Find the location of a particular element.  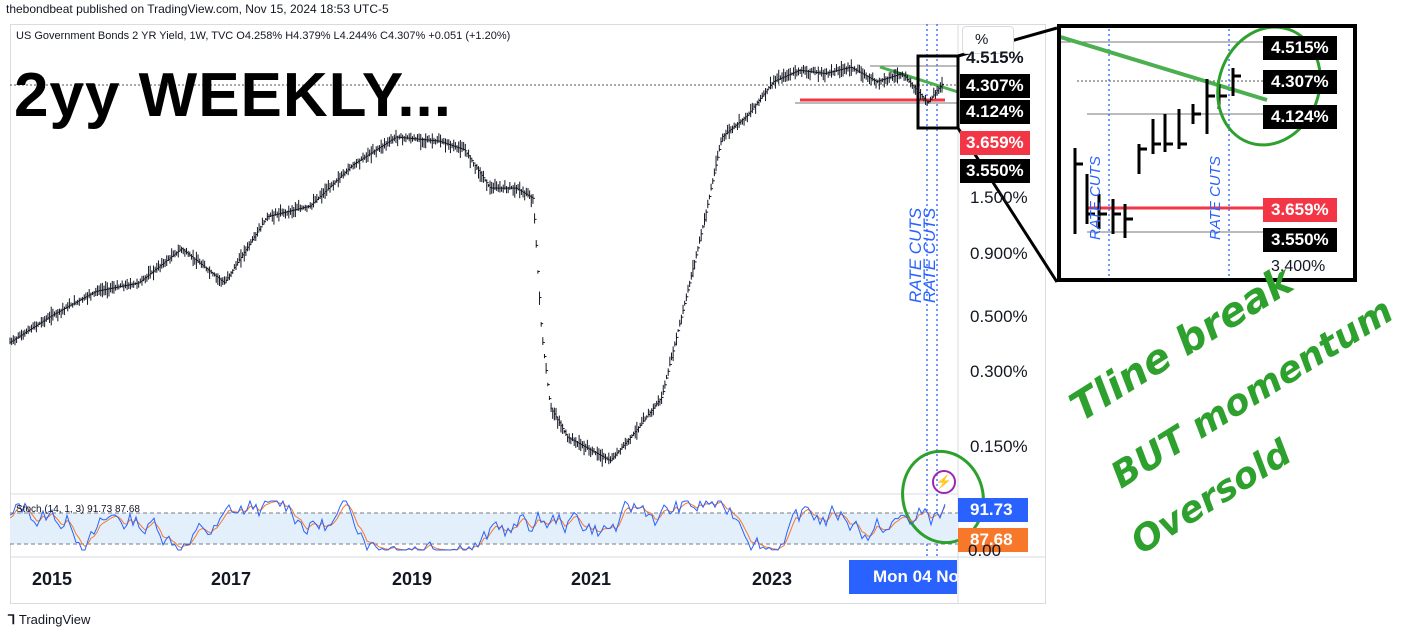

tradingview-logo: ⅂ TradingView is located at coordinates (49, 620).